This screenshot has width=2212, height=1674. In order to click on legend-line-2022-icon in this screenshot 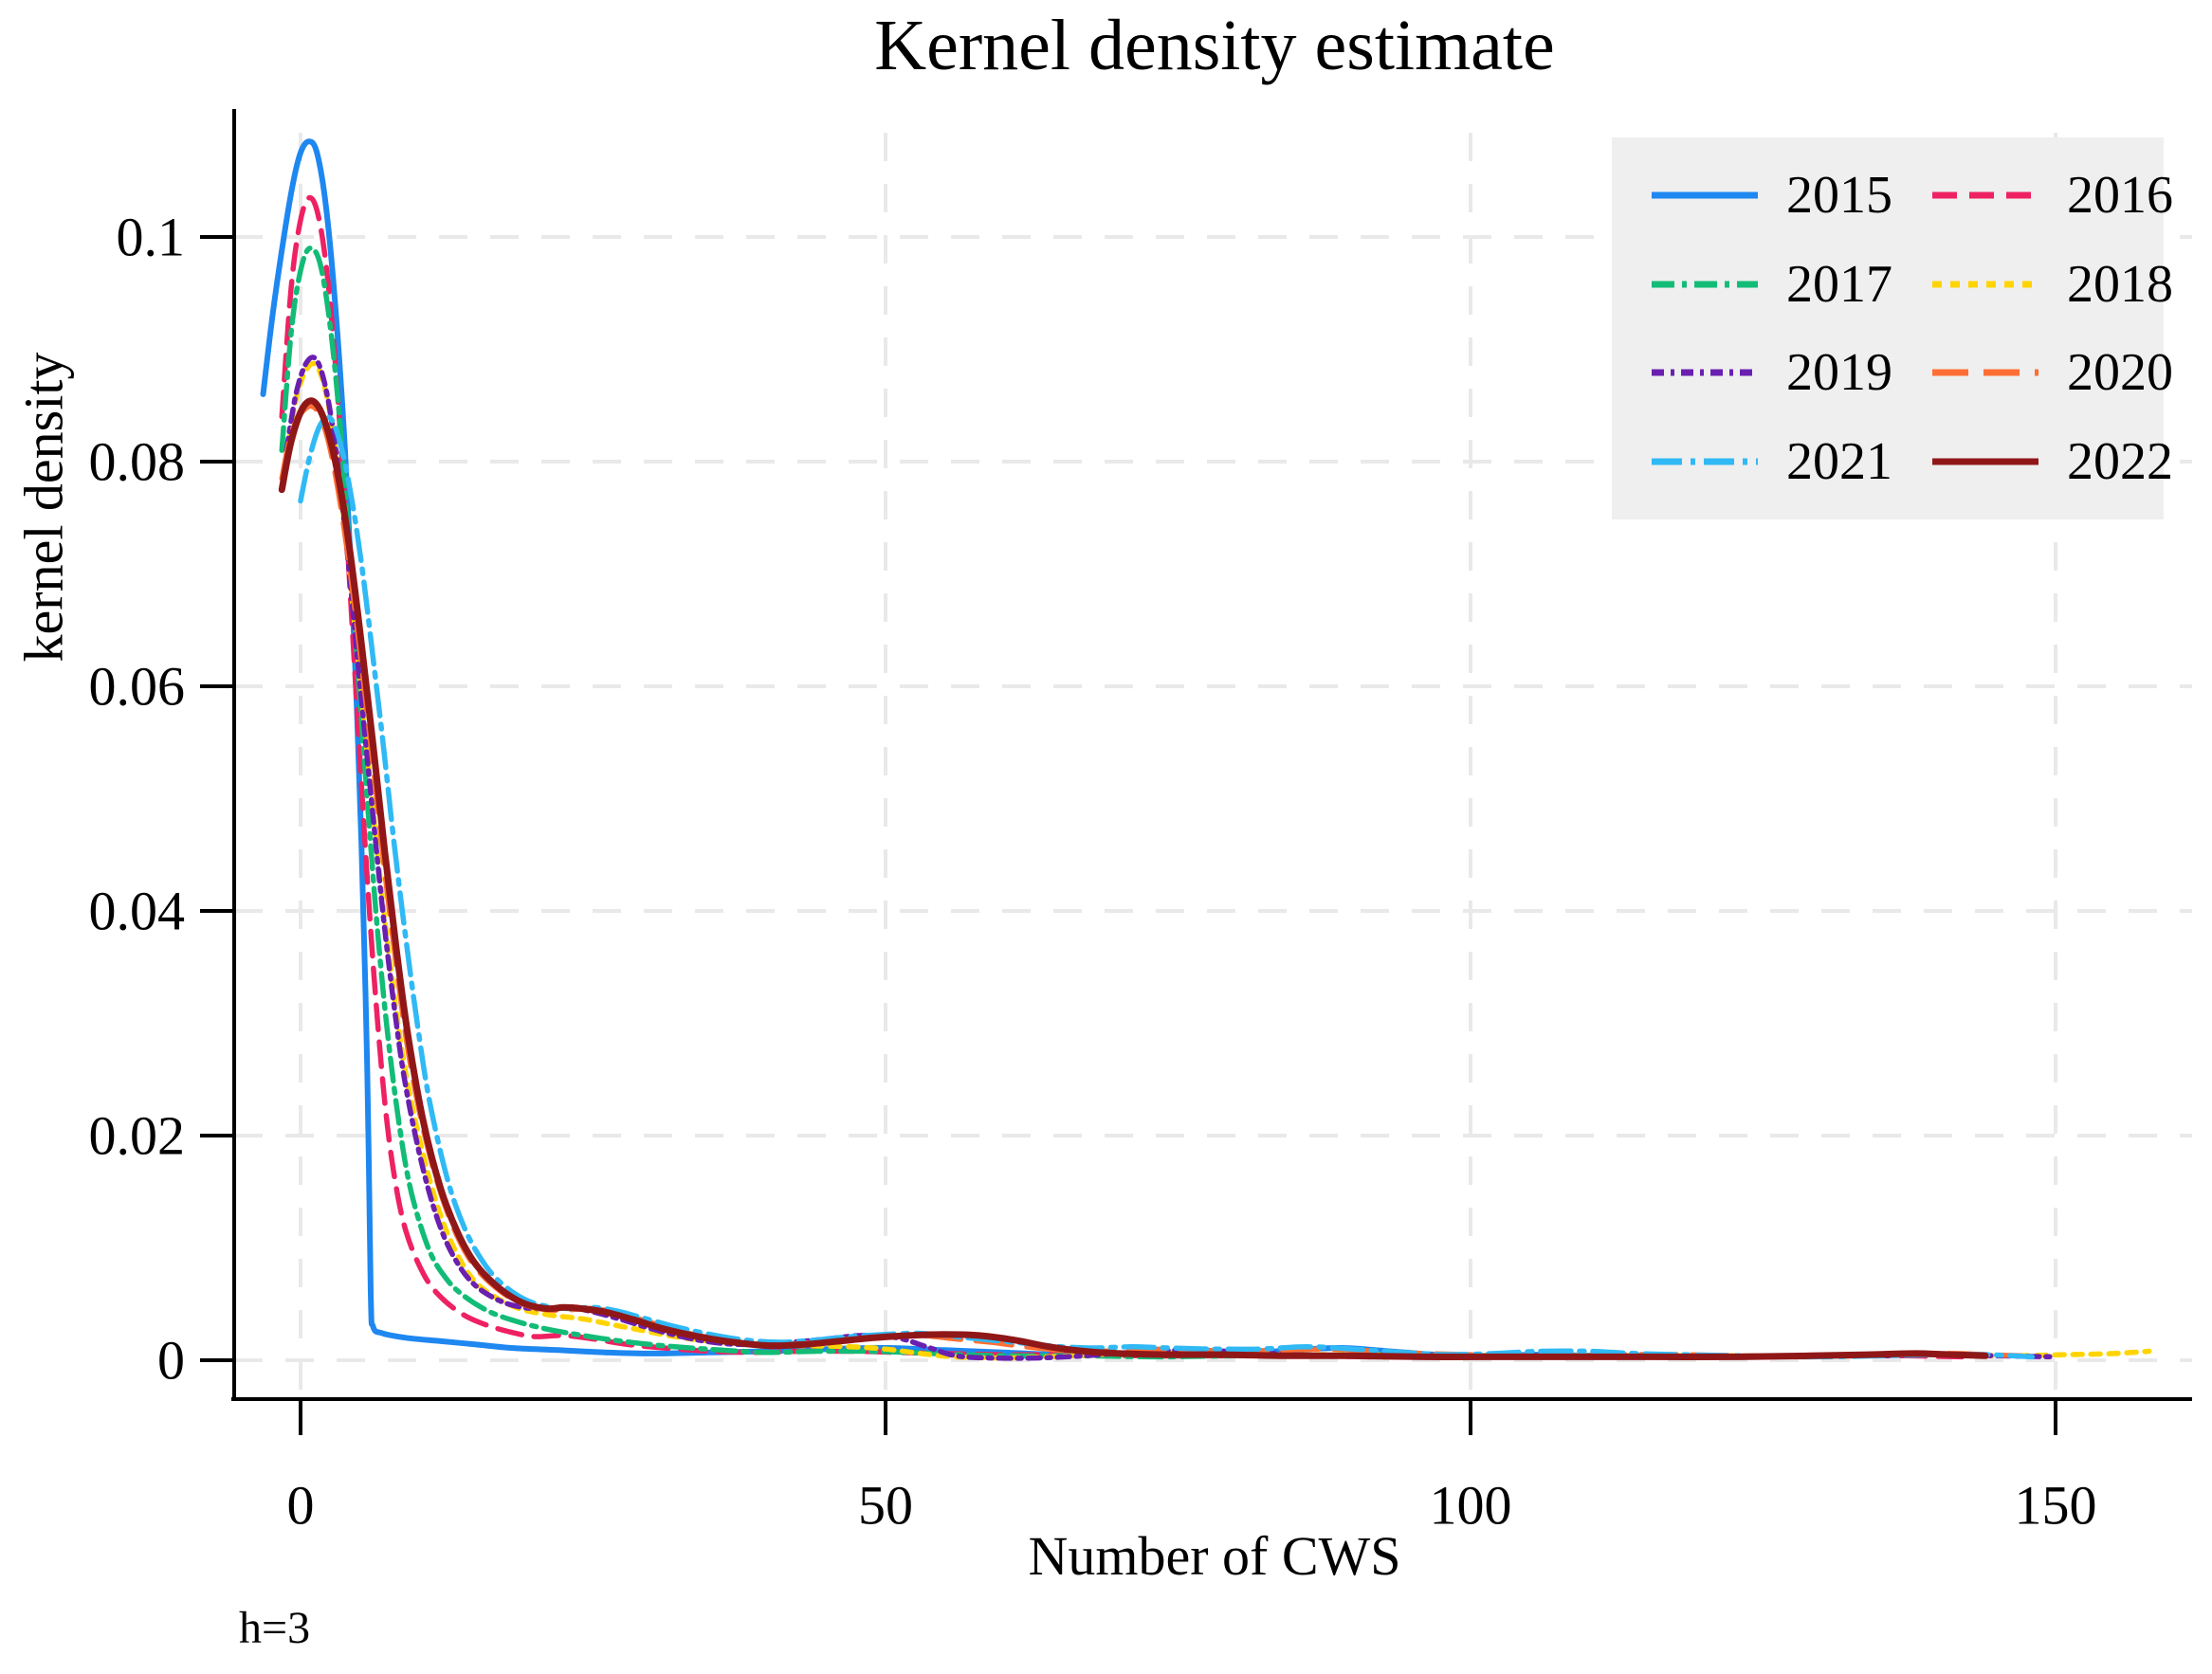, I will do `click(1985, 461)`.